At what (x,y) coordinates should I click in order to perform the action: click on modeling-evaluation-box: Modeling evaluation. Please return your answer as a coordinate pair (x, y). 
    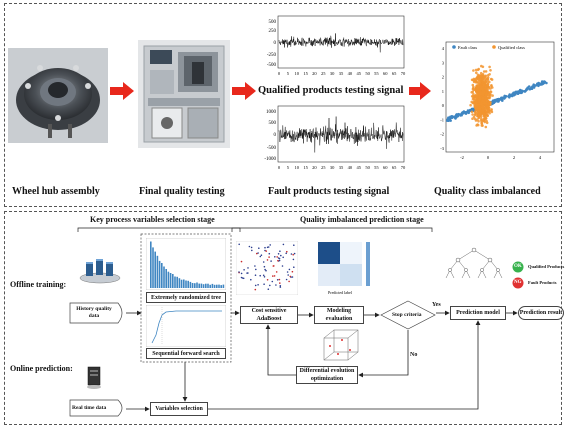
    Looking at the image, I should click on (339, 315).